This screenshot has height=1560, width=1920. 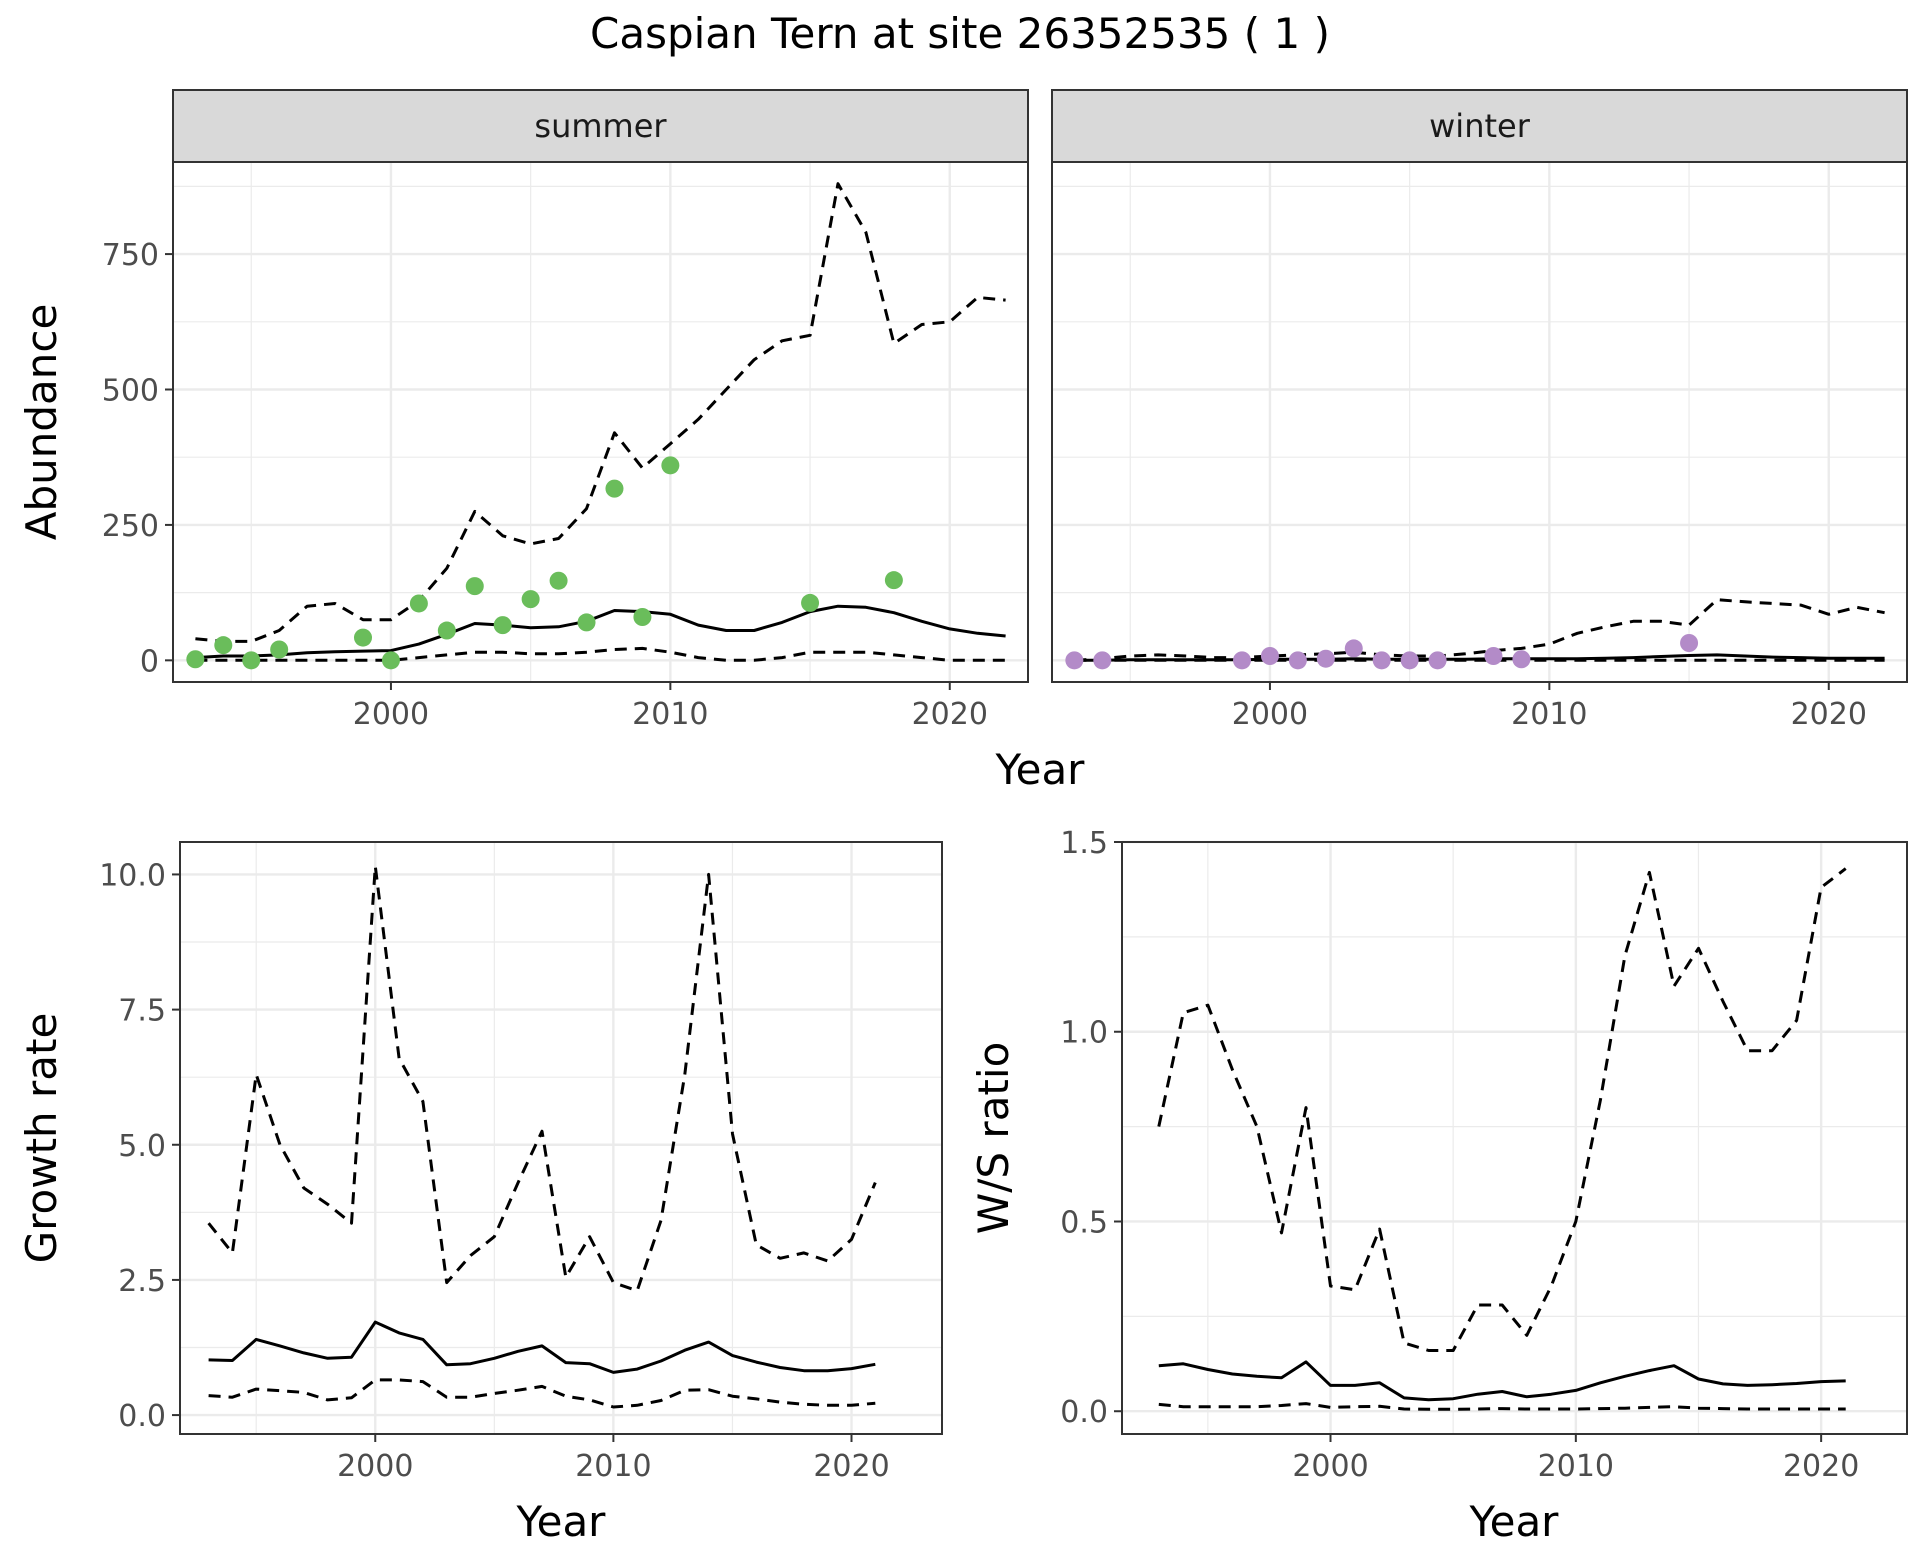 What do you see at coordinates (41, 1138) in the screenshot?
I see `growth-y-axis-title: Growth rate` at bounding box center [41, 1138].